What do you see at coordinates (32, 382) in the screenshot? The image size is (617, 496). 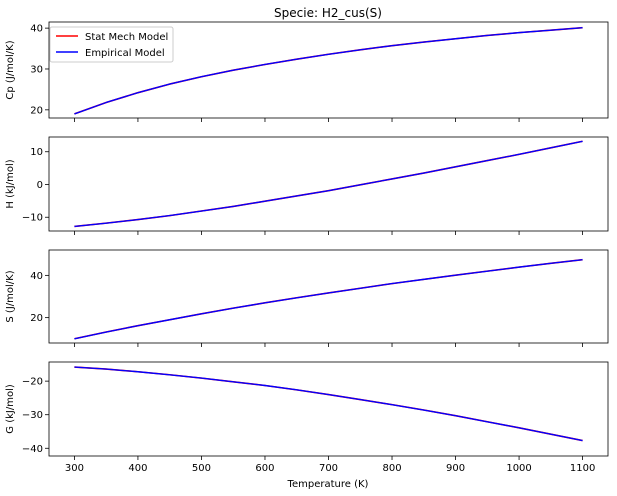 I see `y-tick-label: −20` at bounding box center [32, 382].